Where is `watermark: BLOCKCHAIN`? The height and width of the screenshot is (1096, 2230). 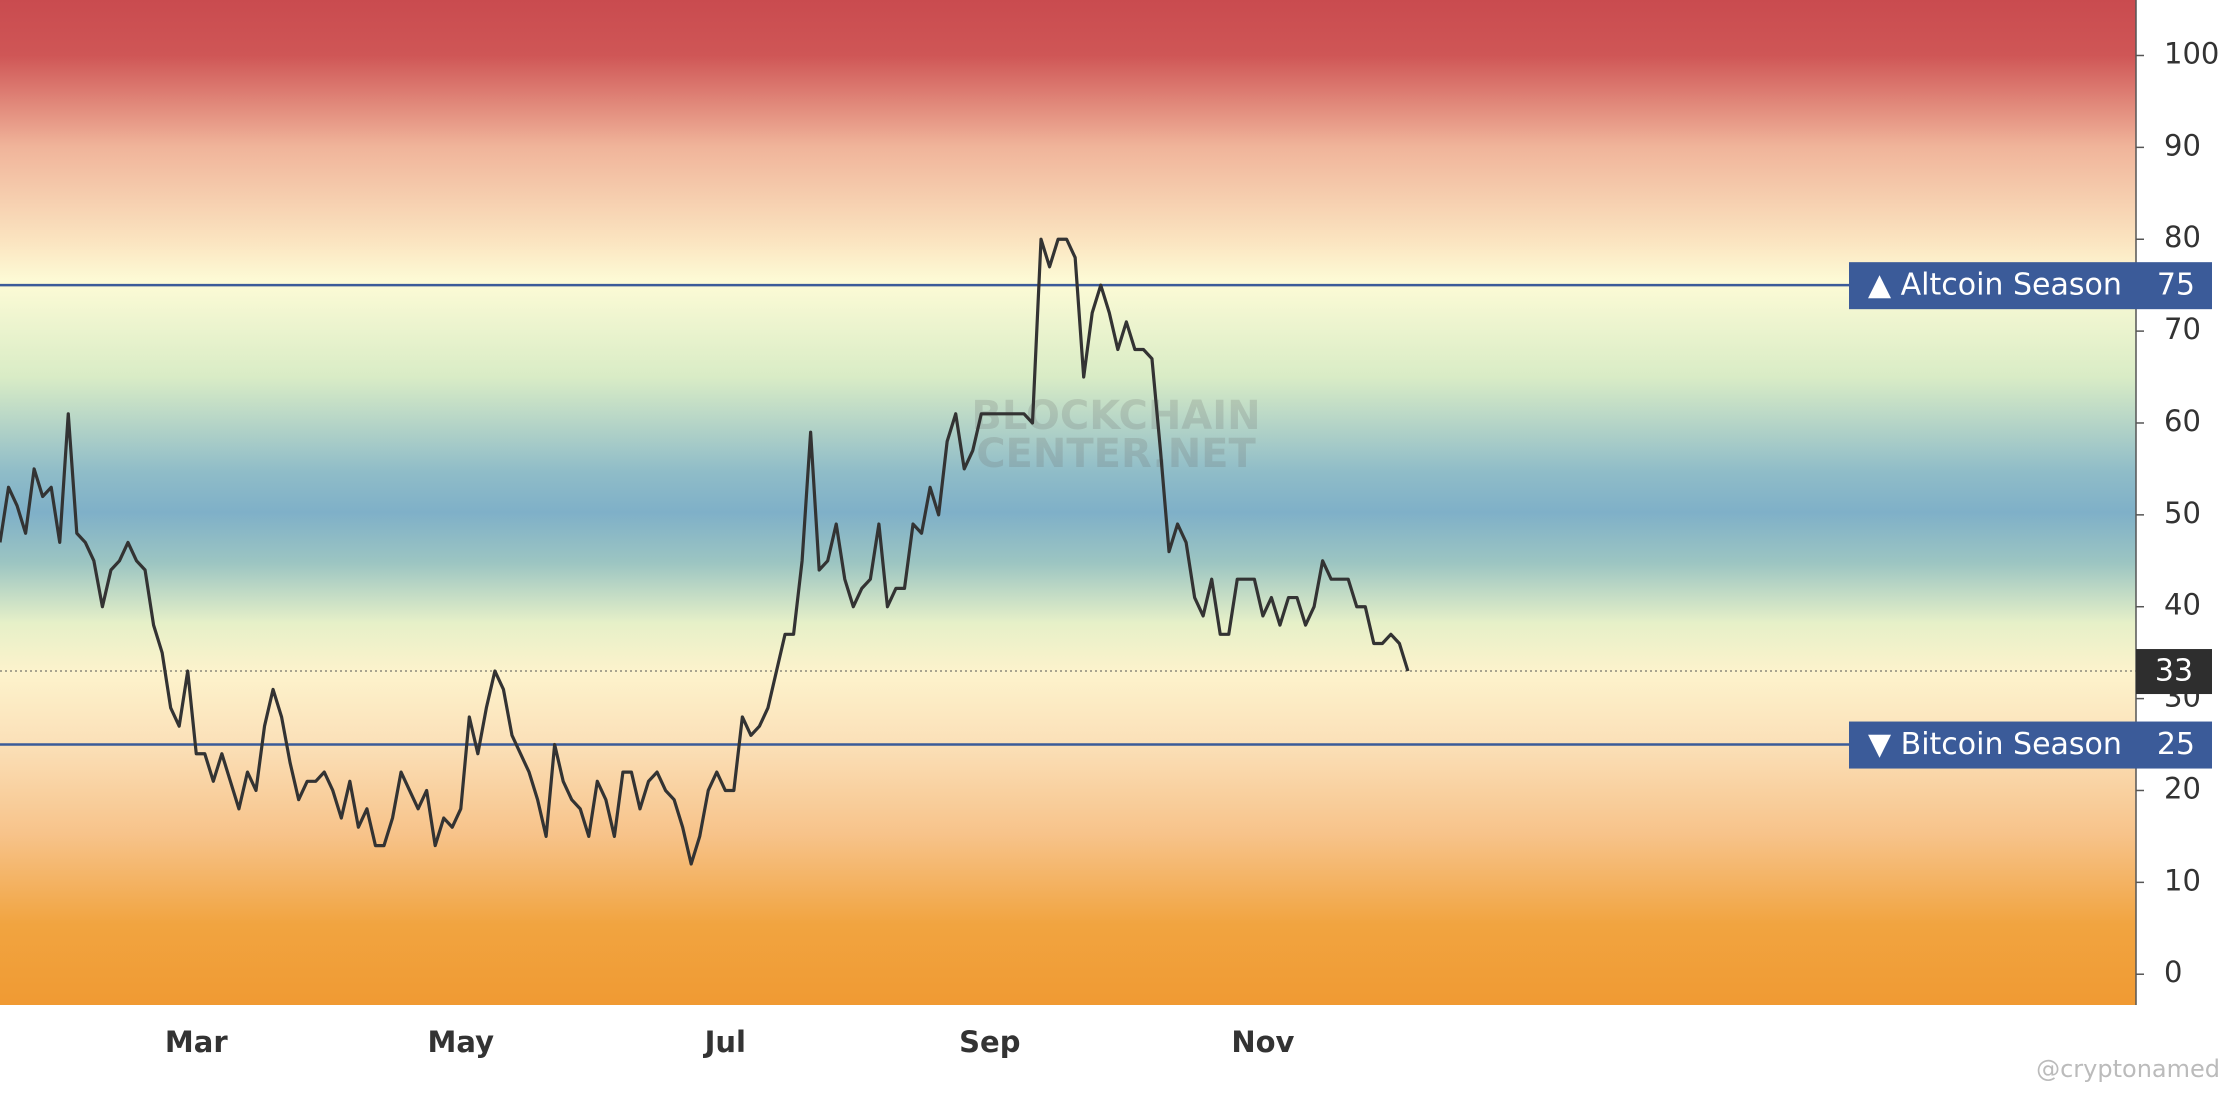
watermark: BLOCKCHAIN is located at coordinates (1115, 416).